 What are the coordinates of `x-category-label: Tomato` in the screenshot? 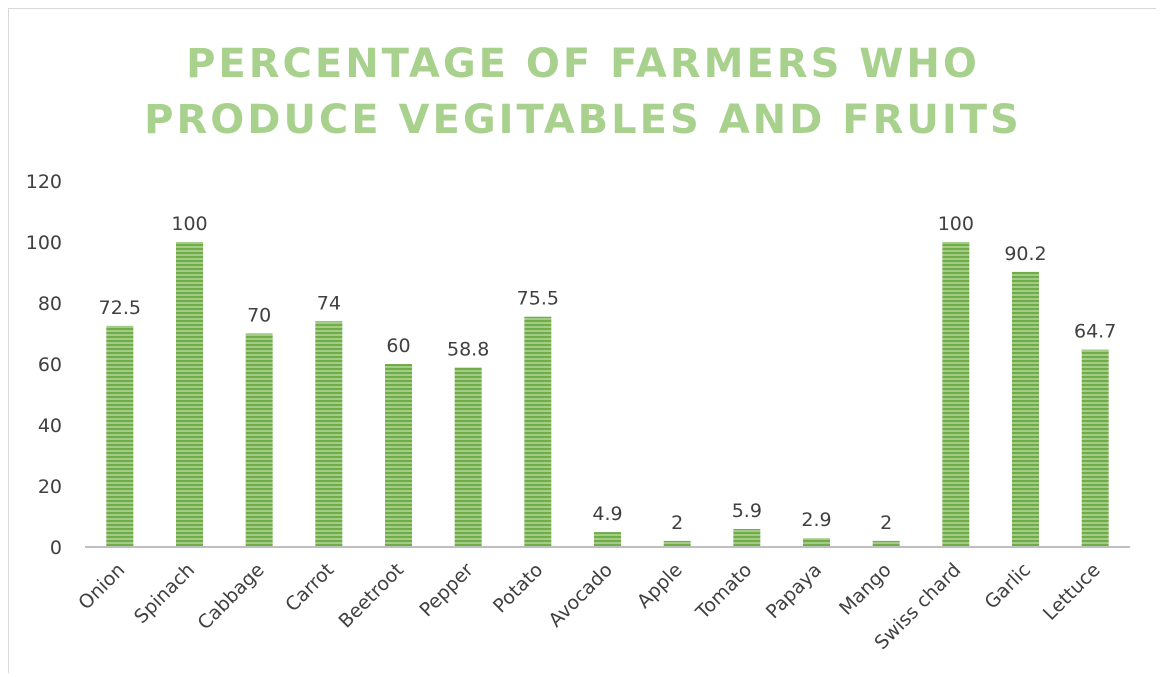 It's located at (723, 591).